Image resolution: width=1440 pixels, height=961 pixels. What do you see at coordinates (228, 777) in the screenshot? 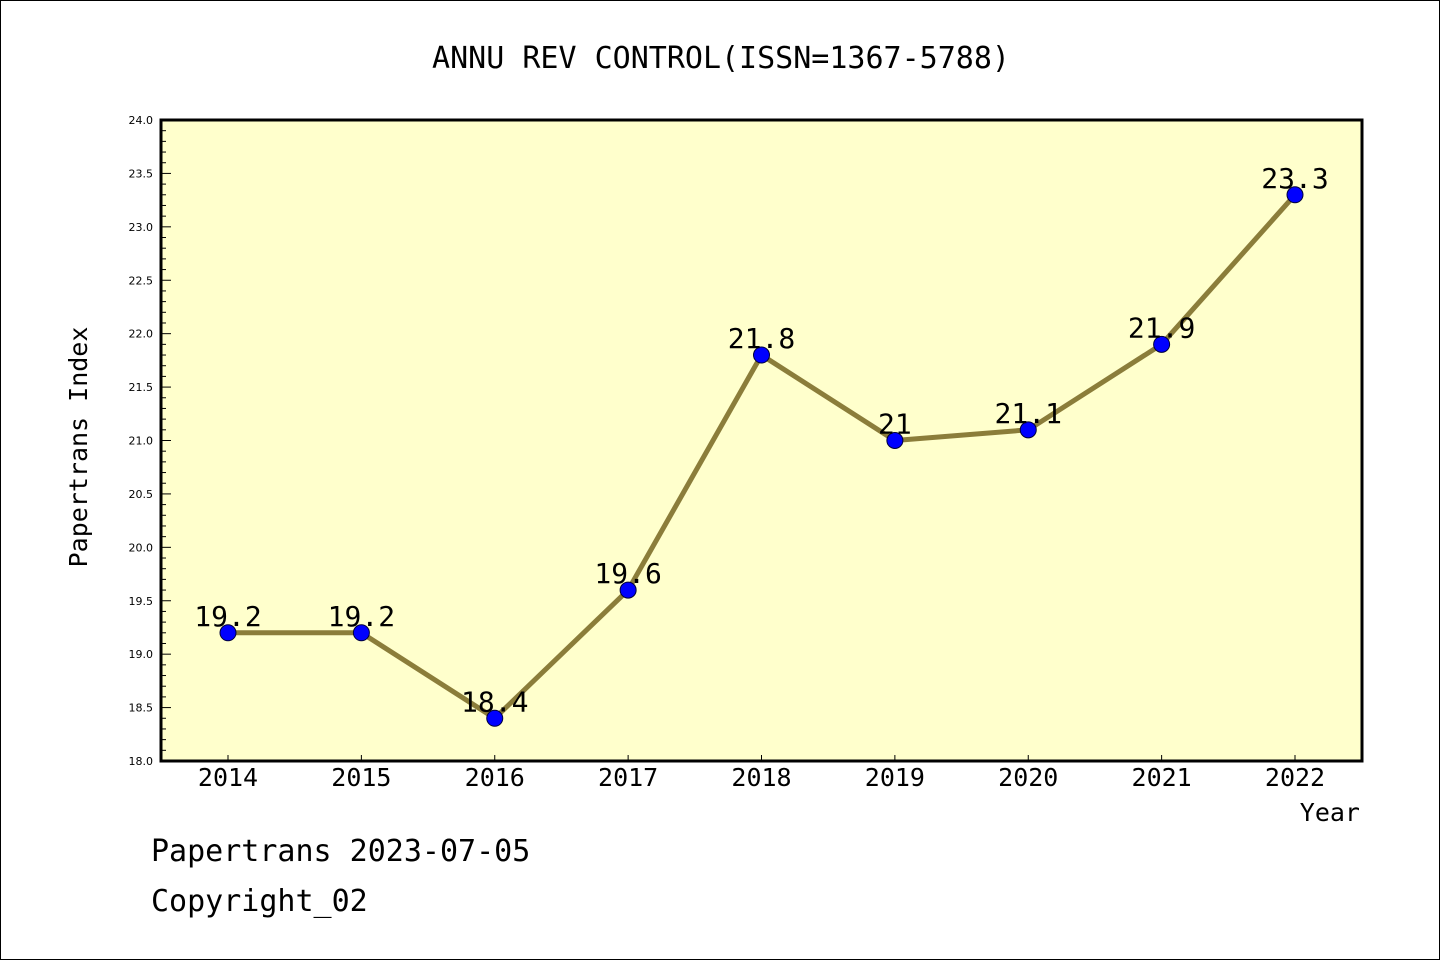
I see `x-tick-label: 2014` at bounding box center [228, 777].